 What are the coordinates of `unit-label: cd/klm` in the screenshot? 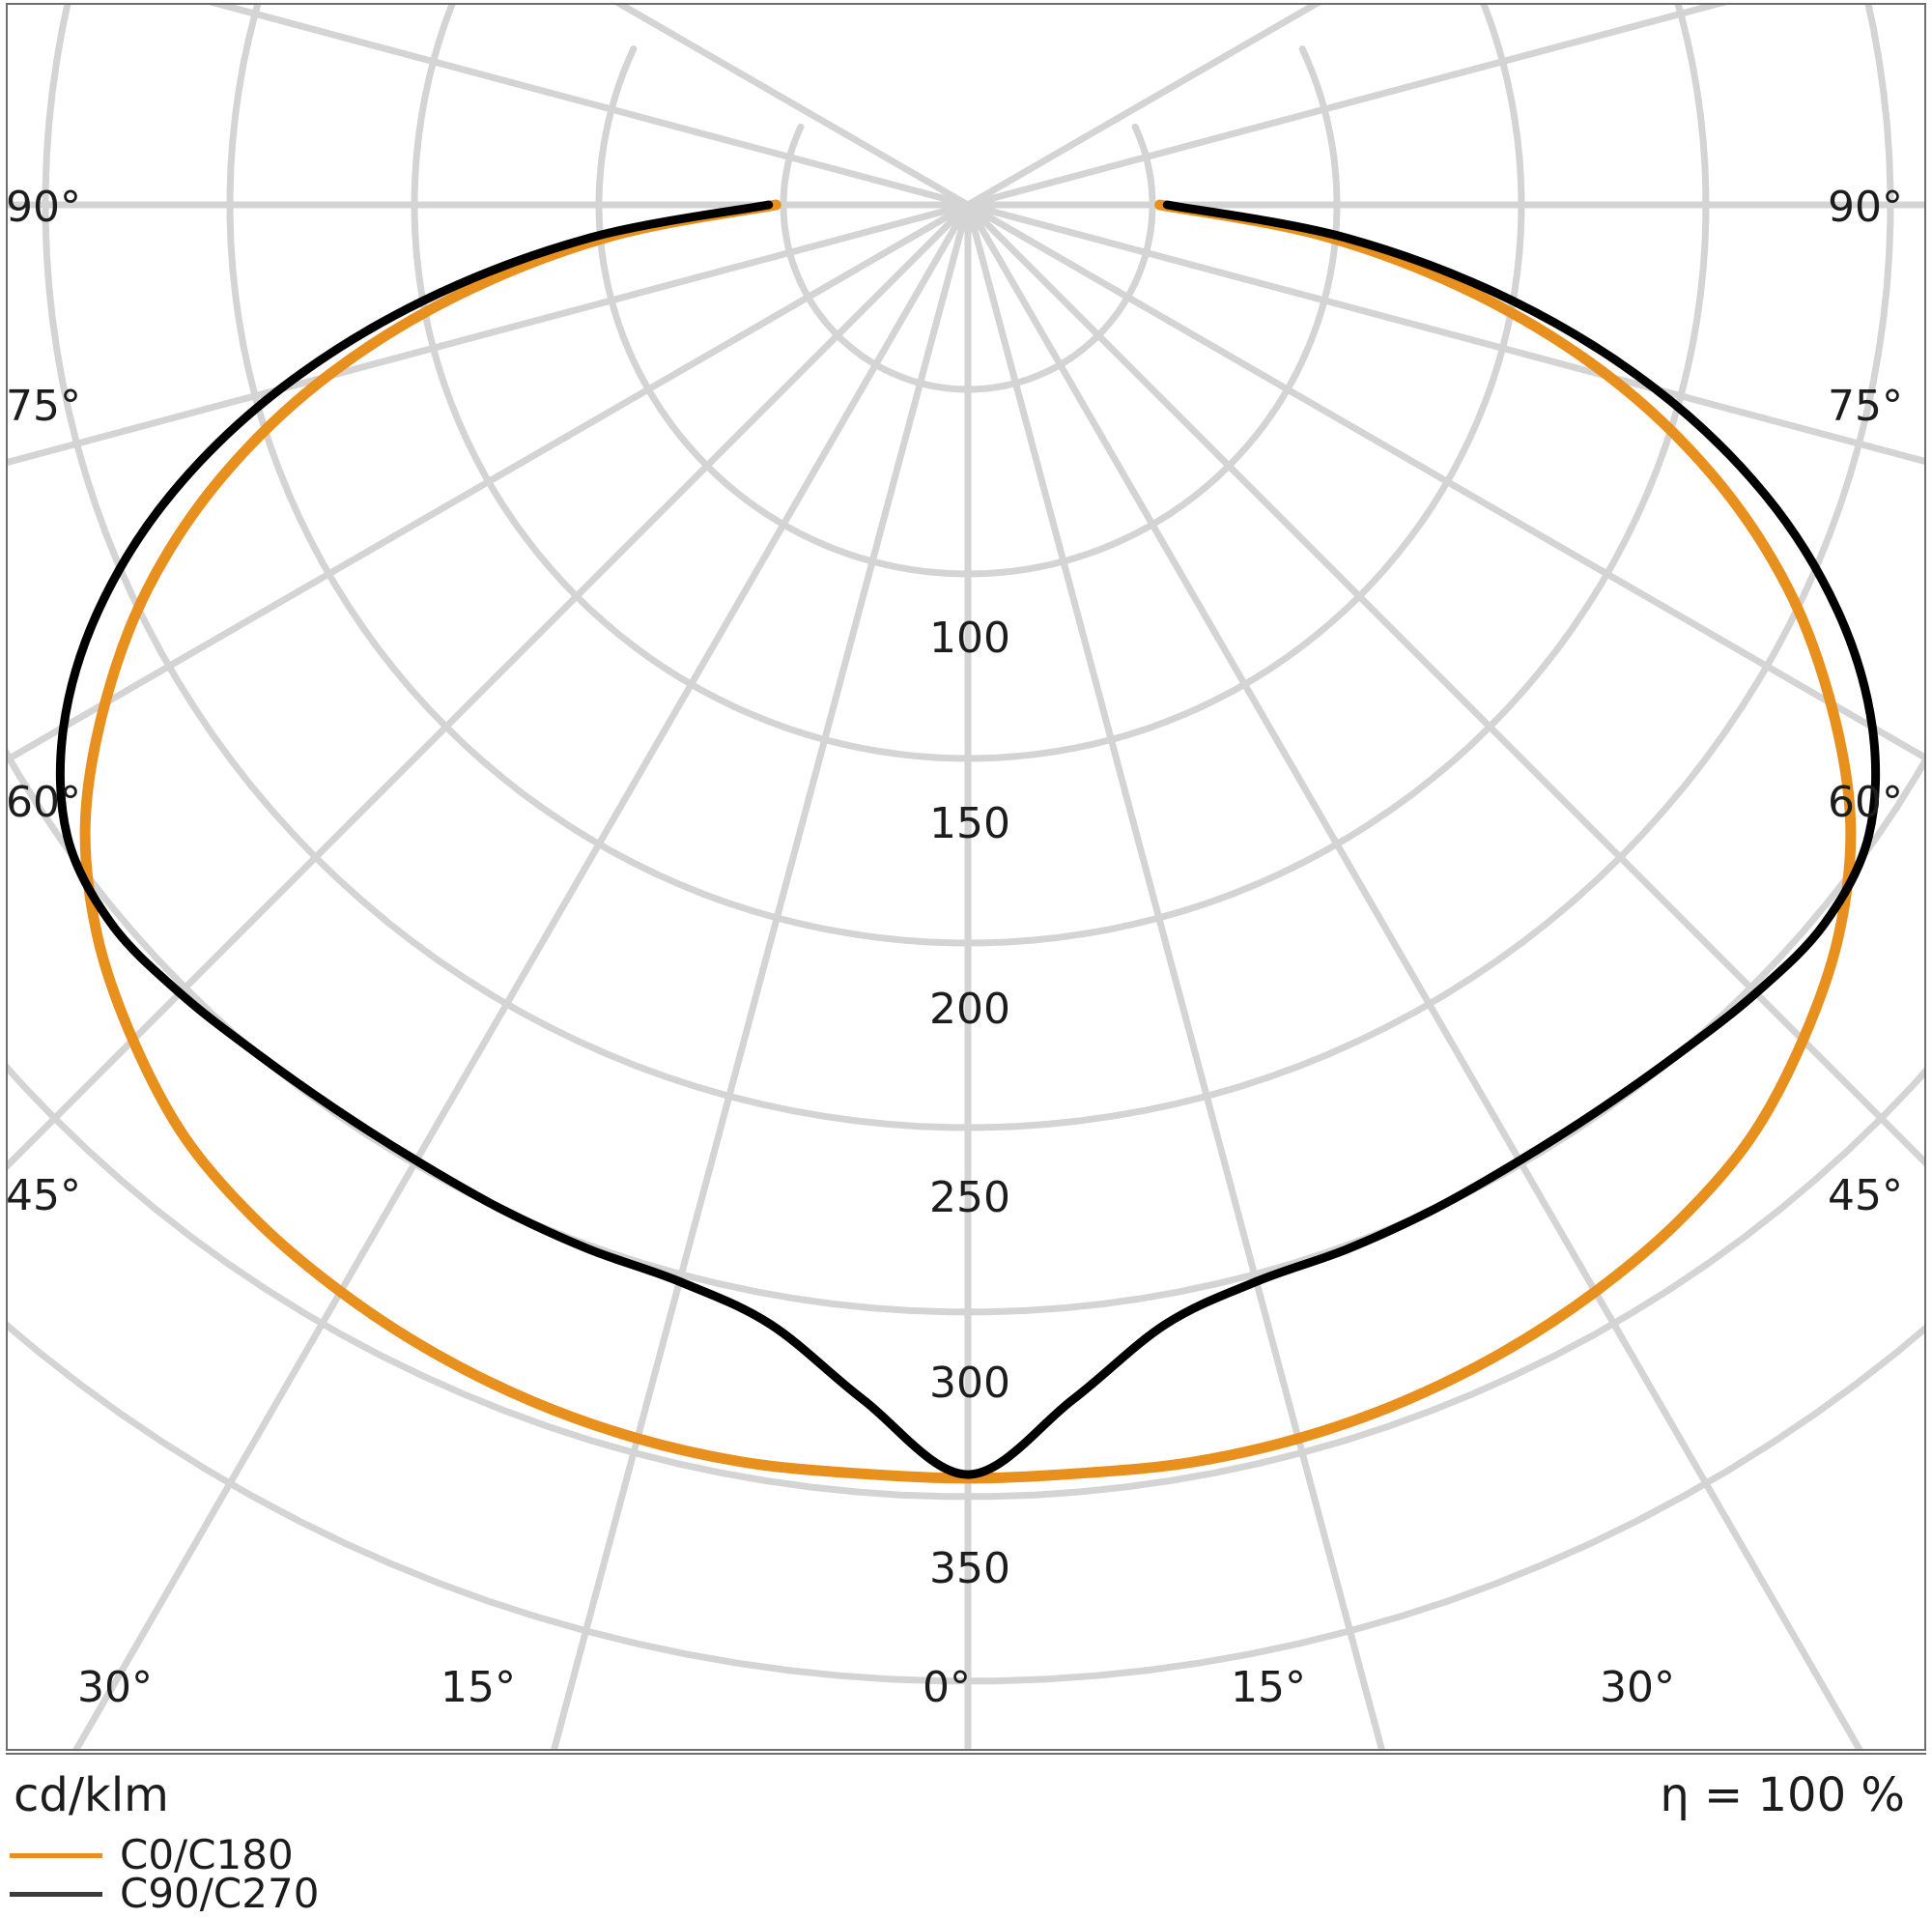 It's located at (91, 1795).